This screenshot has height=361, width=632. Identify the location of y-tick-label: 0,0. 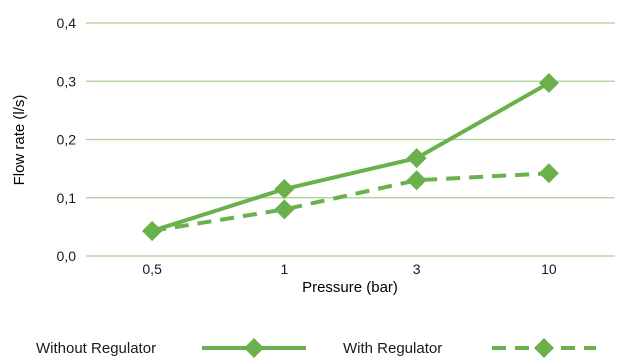
(67, 256).